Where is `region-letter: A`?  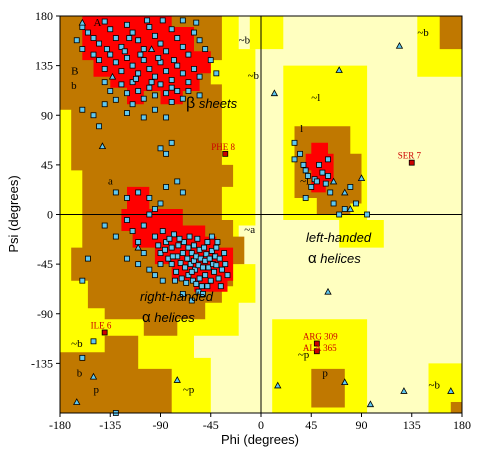 region-letter: A is located at coordinates (98, 23).